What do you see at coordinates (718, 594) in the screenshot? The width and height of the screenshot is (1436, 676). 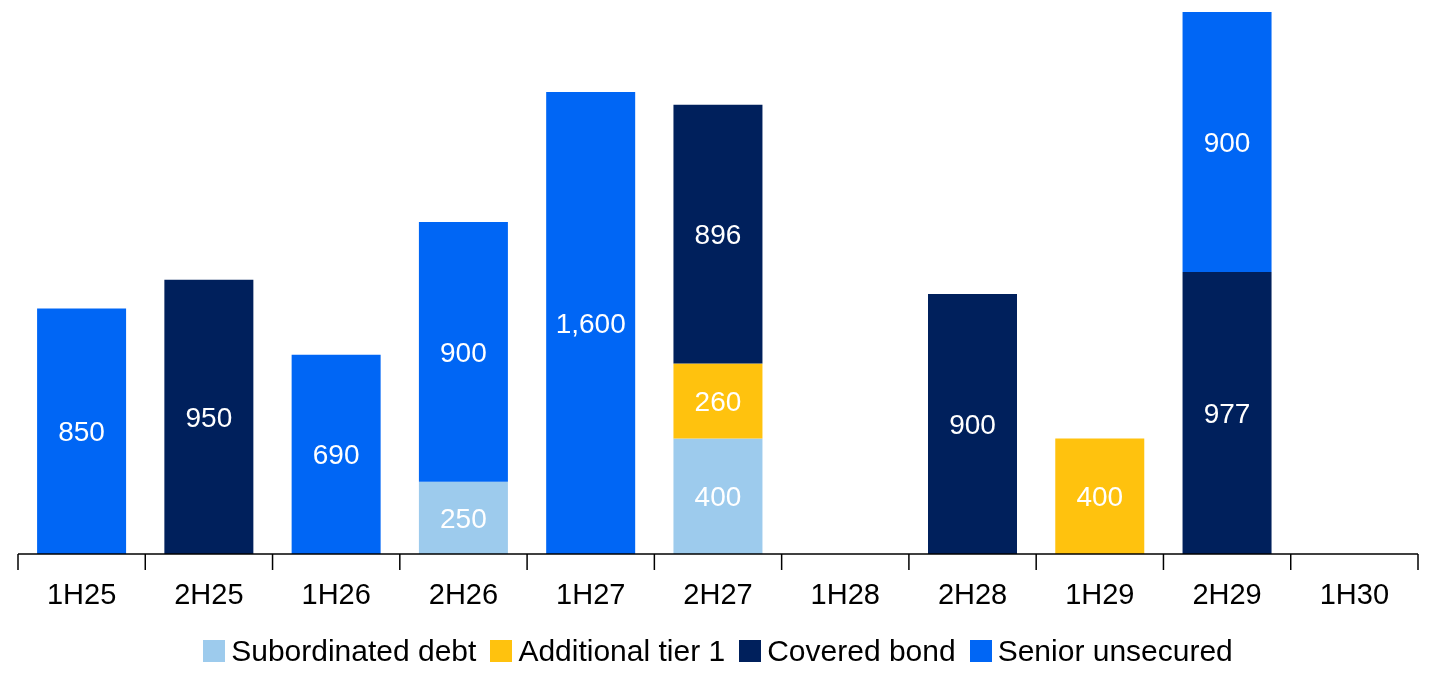 I see `x-tick-label: 2H27` at bounding box center [718, 594].